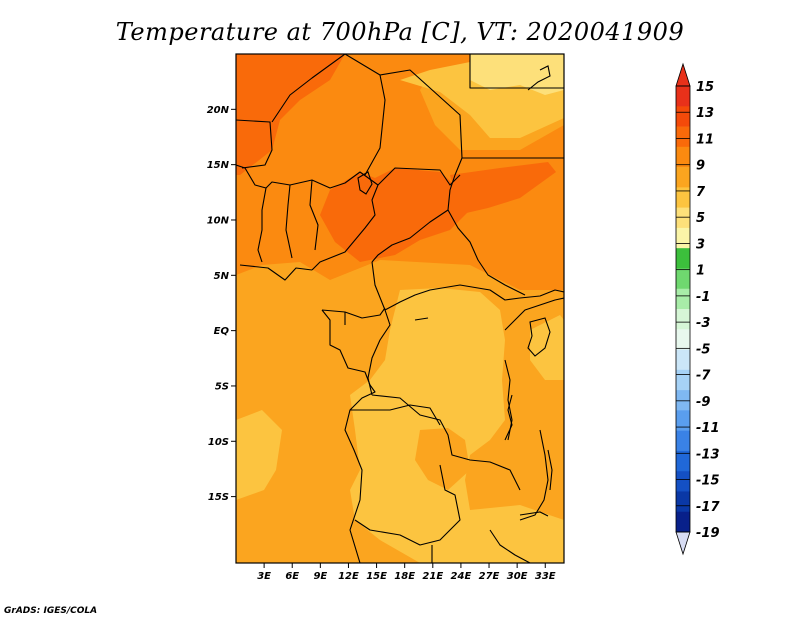 This screenshot has width=800, height=618. Describe the element at coordinates (700, 271) in the screenshot. I see `colorbar-label: 1` at that location.